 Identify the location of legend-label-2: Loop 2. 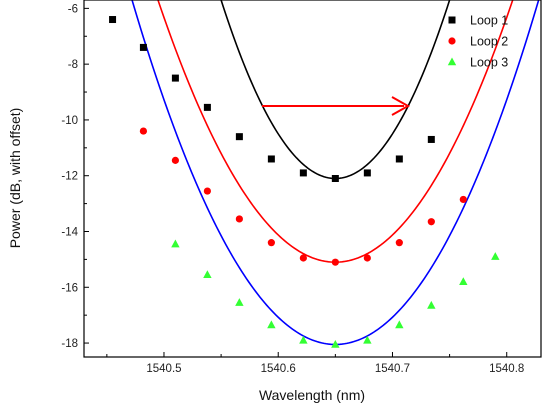
(489, 42).